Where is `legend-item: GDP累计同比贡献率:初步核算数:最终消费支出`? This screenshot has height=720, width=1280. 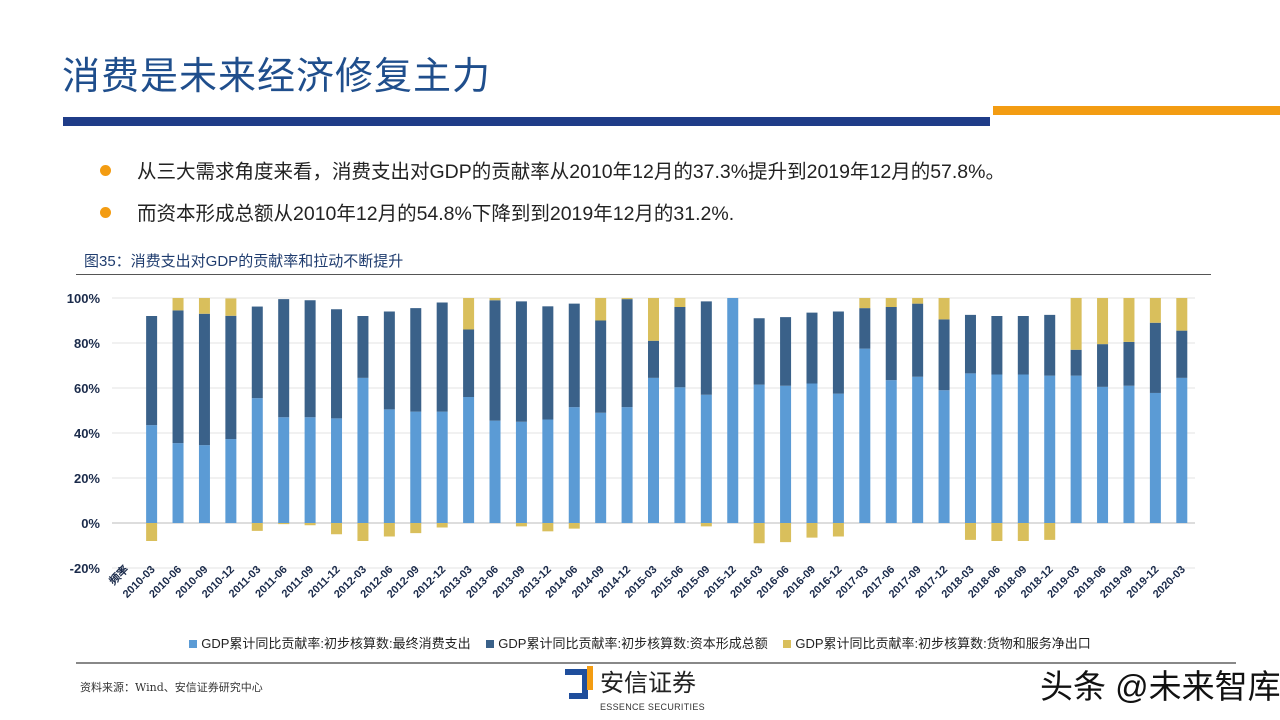
legend-item: GDP累计同比贡献率:初步核算数:最终消费支出 is located at coordinates (330, 644).